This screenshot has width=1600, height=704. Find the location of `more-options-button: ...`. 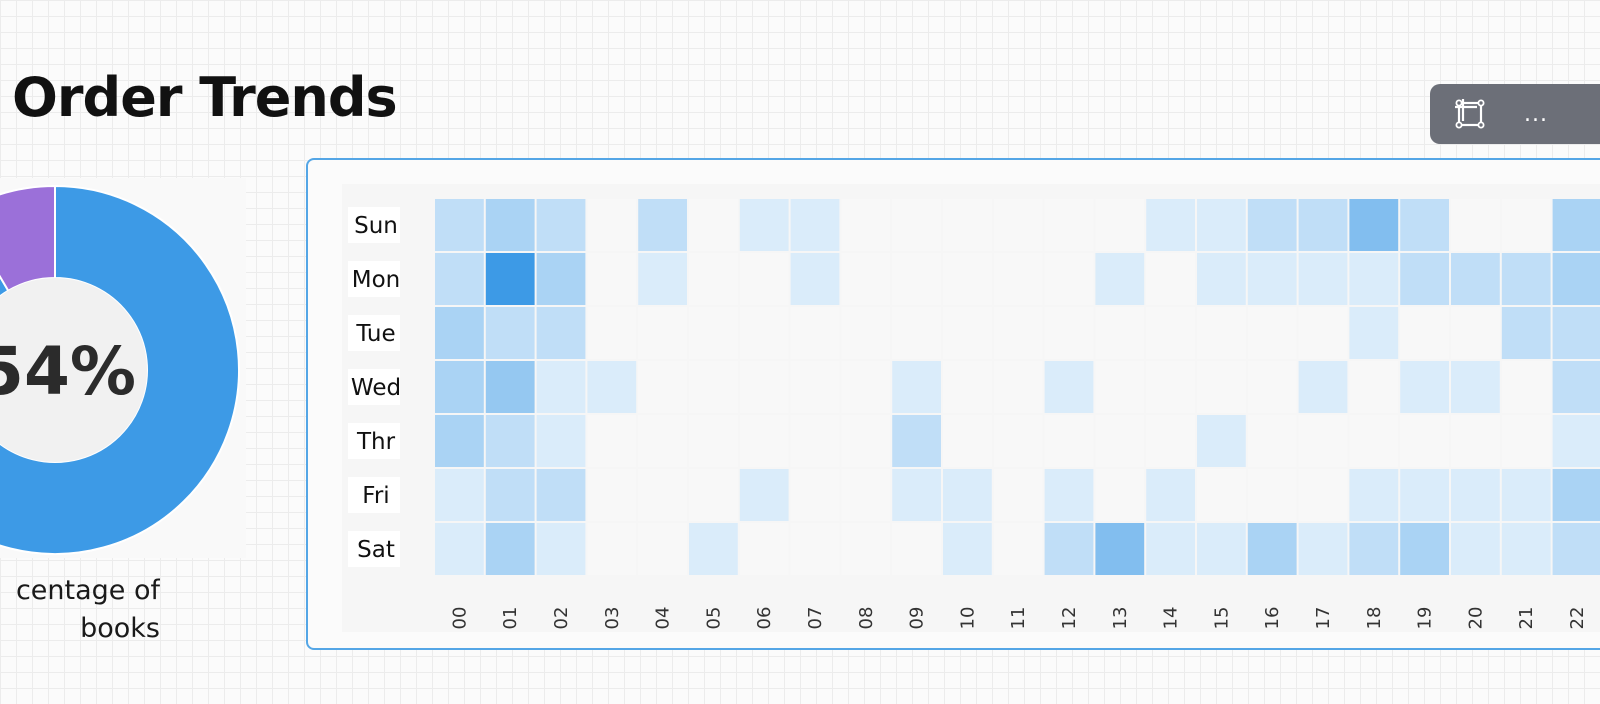

more-options-button: ... is located at coordinates (1536, 114).